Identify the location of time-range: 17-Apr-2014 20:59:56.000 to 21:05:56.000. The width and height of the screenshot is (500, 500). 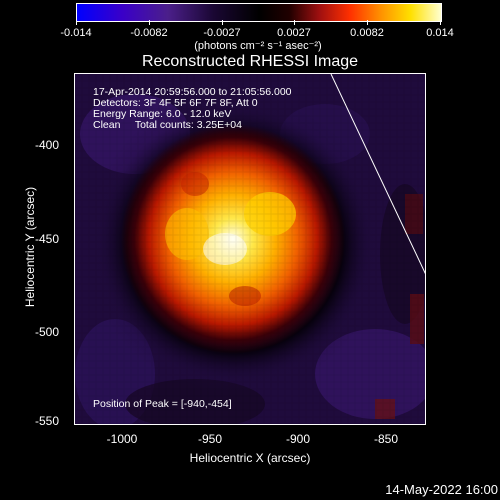
(192, 92).